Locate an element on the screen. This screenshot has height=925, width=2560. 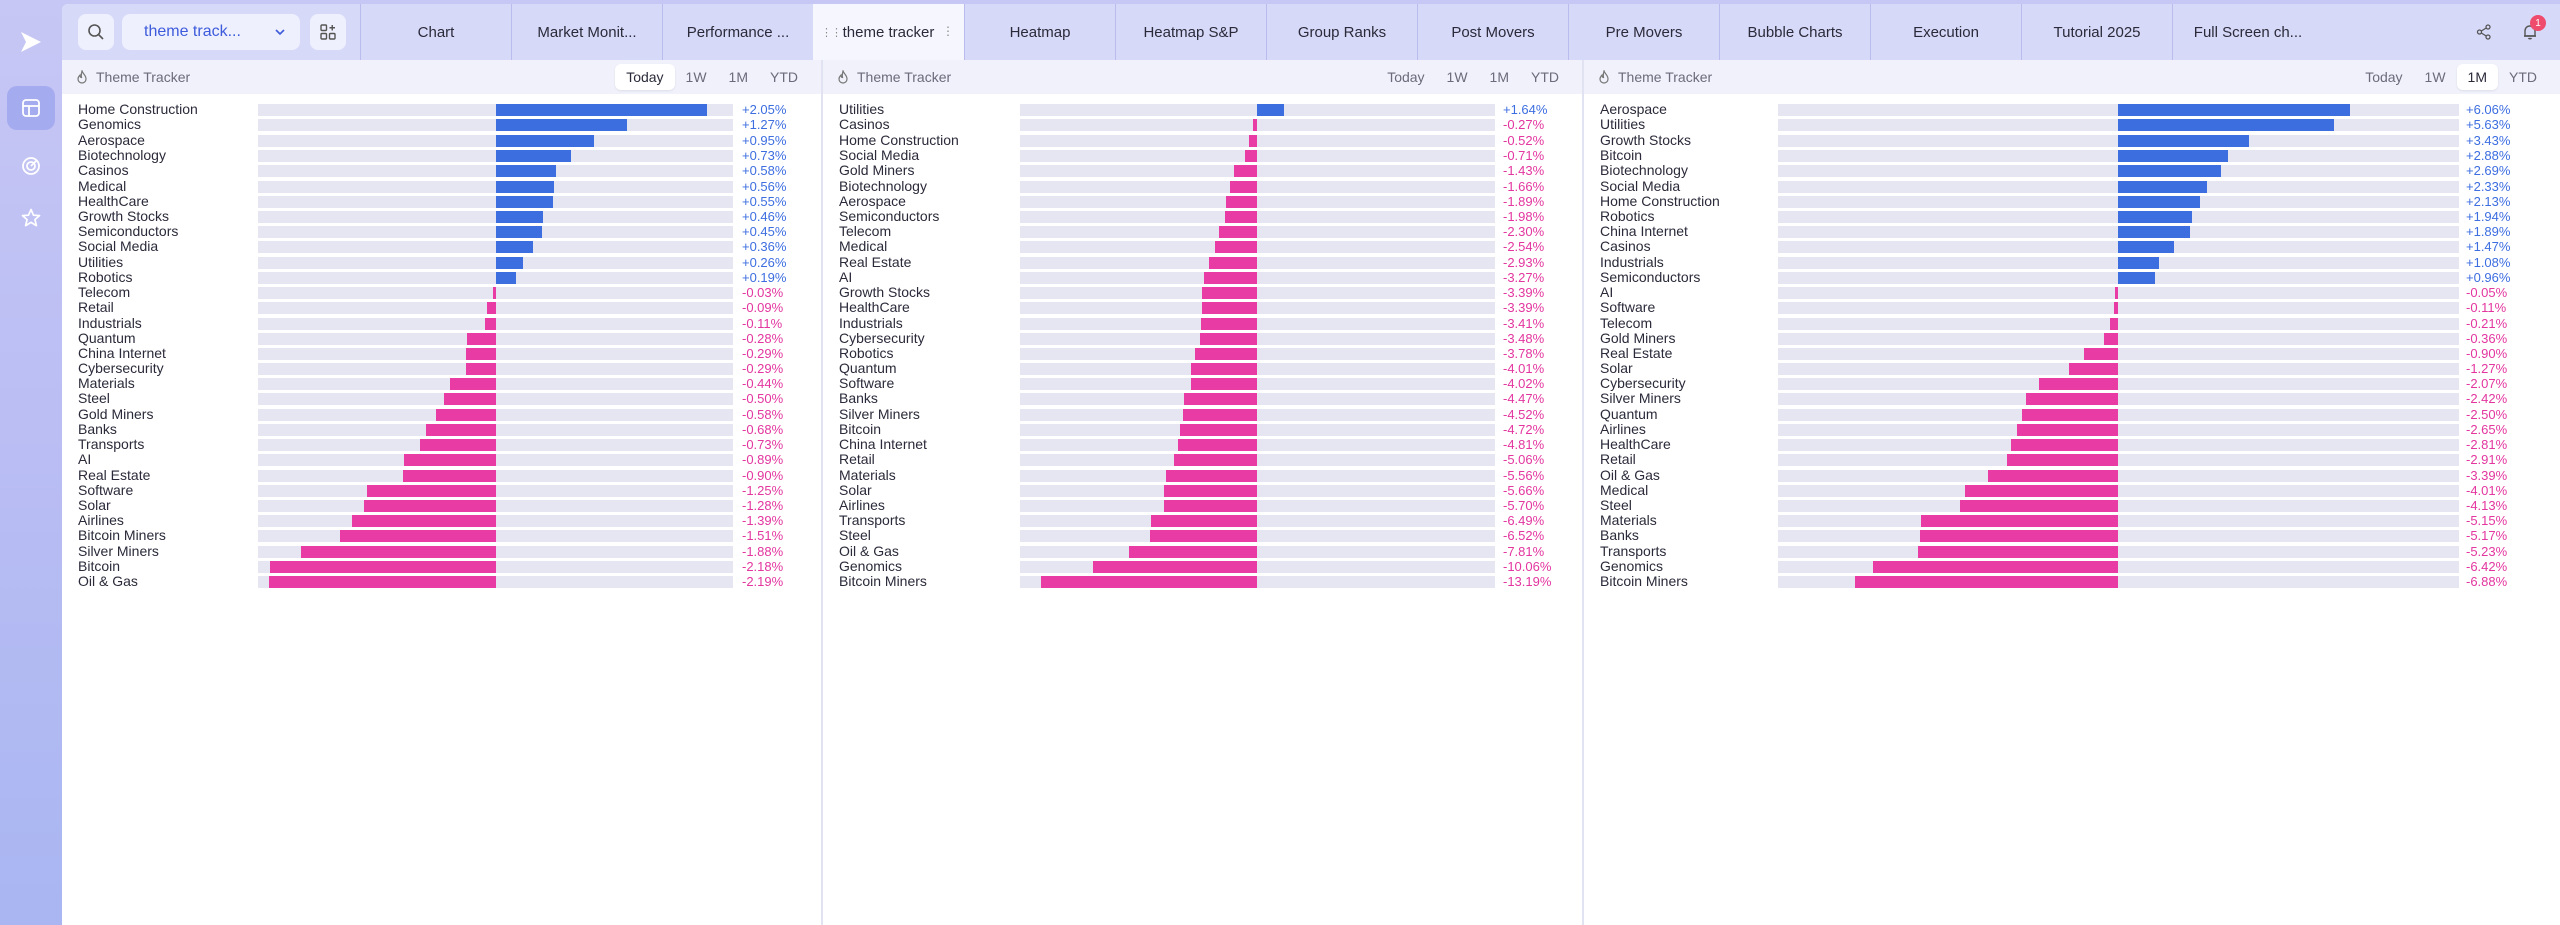
theme-row: Industrials +1.08% is located at coordinates (2072, 263).